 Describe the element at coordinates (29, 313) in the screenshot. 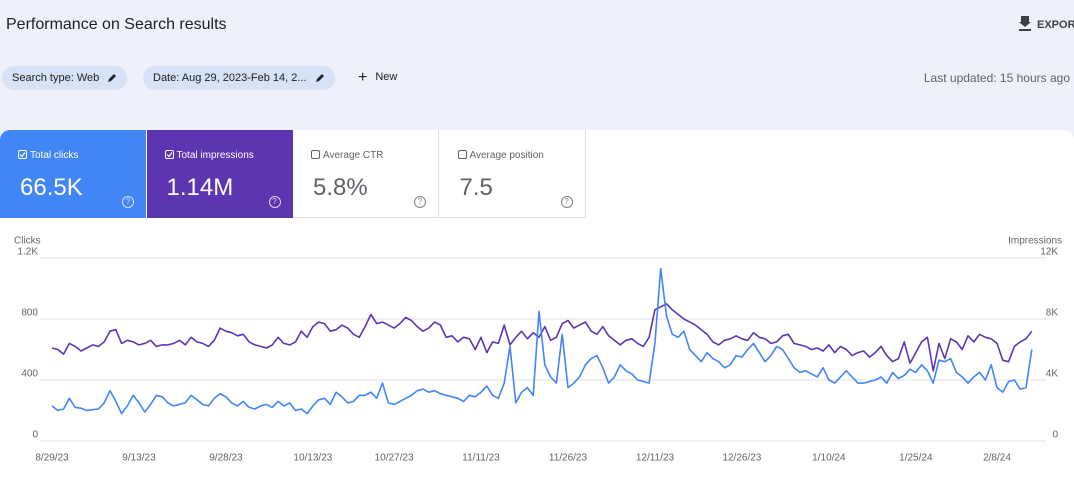

I see `y-tick-label: 800` at that location.